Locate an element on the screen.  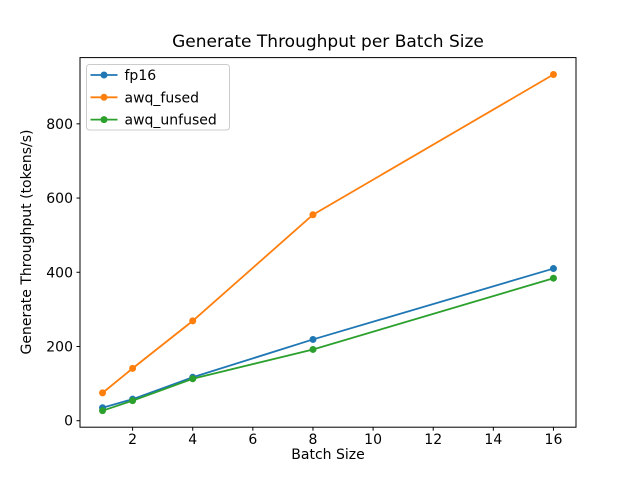
legend-box is located at coordinates (158, 97).